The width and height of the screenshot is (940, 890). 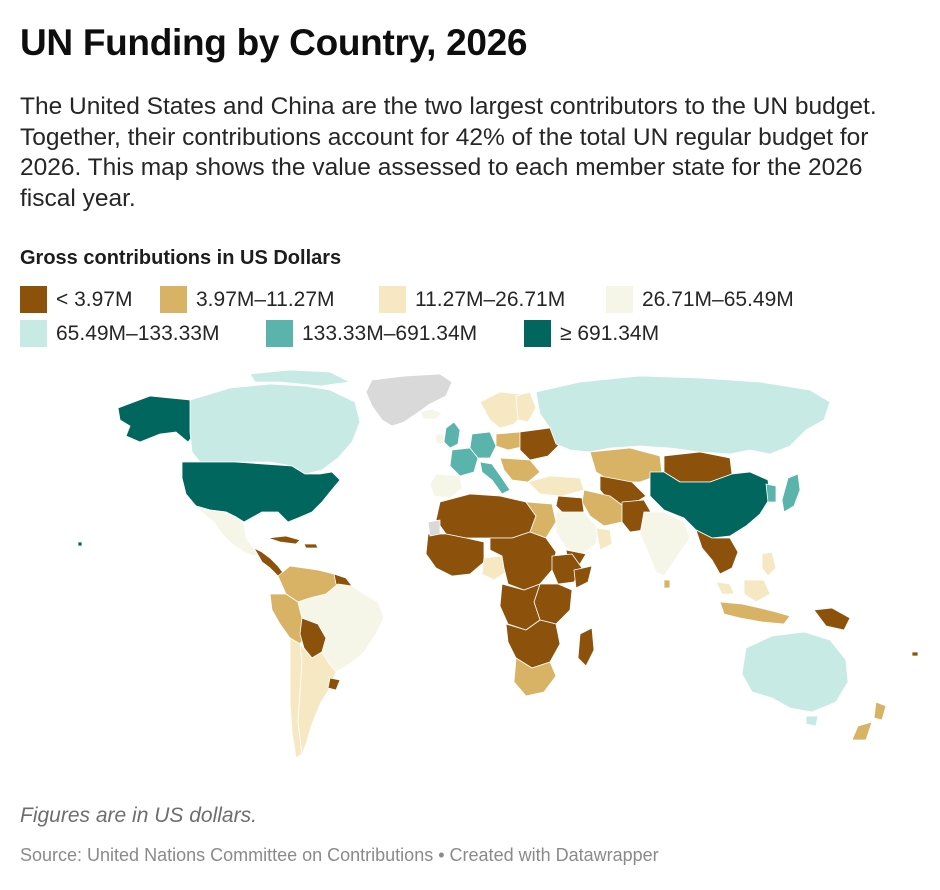 I want to click on region-malaysia, so click(x=725, y=588).